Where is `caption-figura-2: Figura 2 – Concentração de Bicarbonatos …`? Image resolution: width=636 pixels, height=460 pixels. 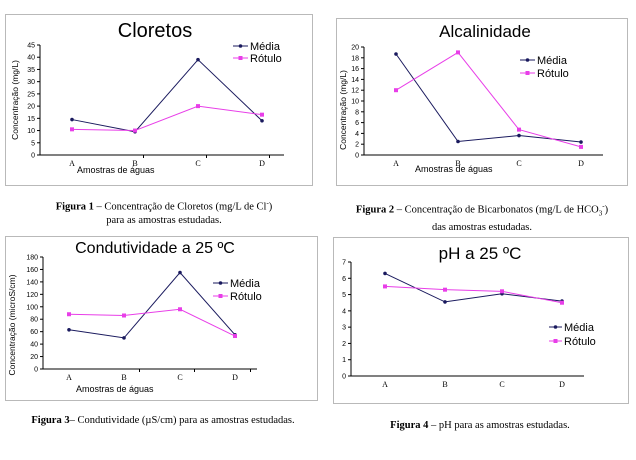
caption-figura-2: Figura 2 – Concentração de Bicarbonatos … is located at coordinates (482, 217).